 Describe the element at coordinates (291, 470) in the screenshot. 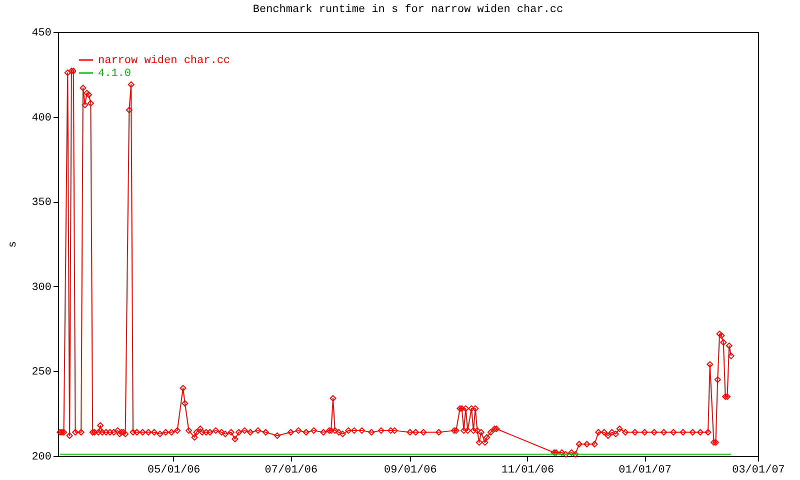

I see `x-tick-label: 07/01/06` at that location.